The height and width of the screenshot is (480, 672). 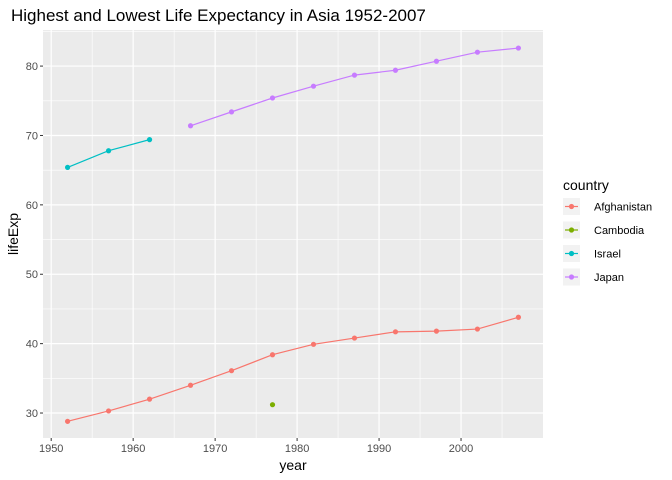 What do you see at coordinates (461, 449) in the screenshot?
I see `x-tick-label: 2000` at bounding box center [461, 449].